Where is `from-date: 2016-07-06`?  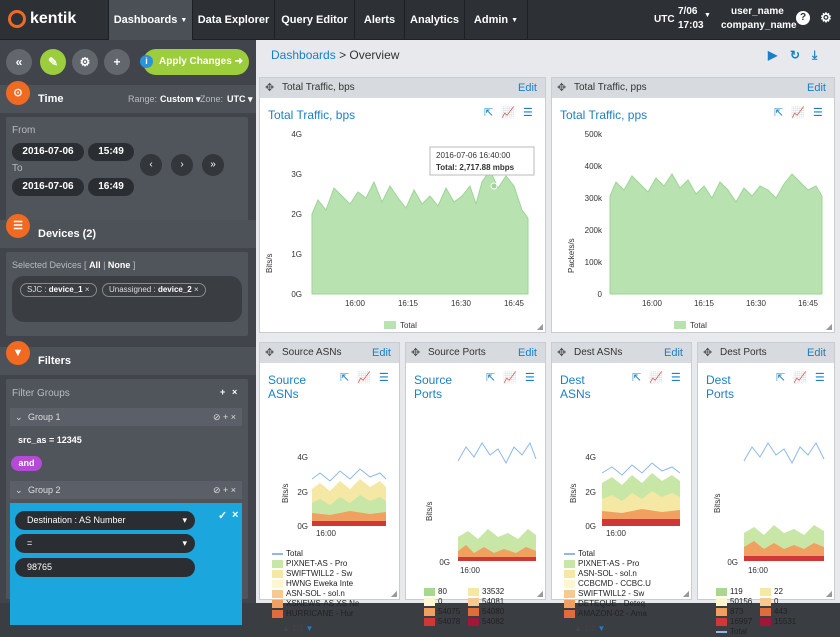
from-date: 2016-07-06 is located at coordinates (48, 152).